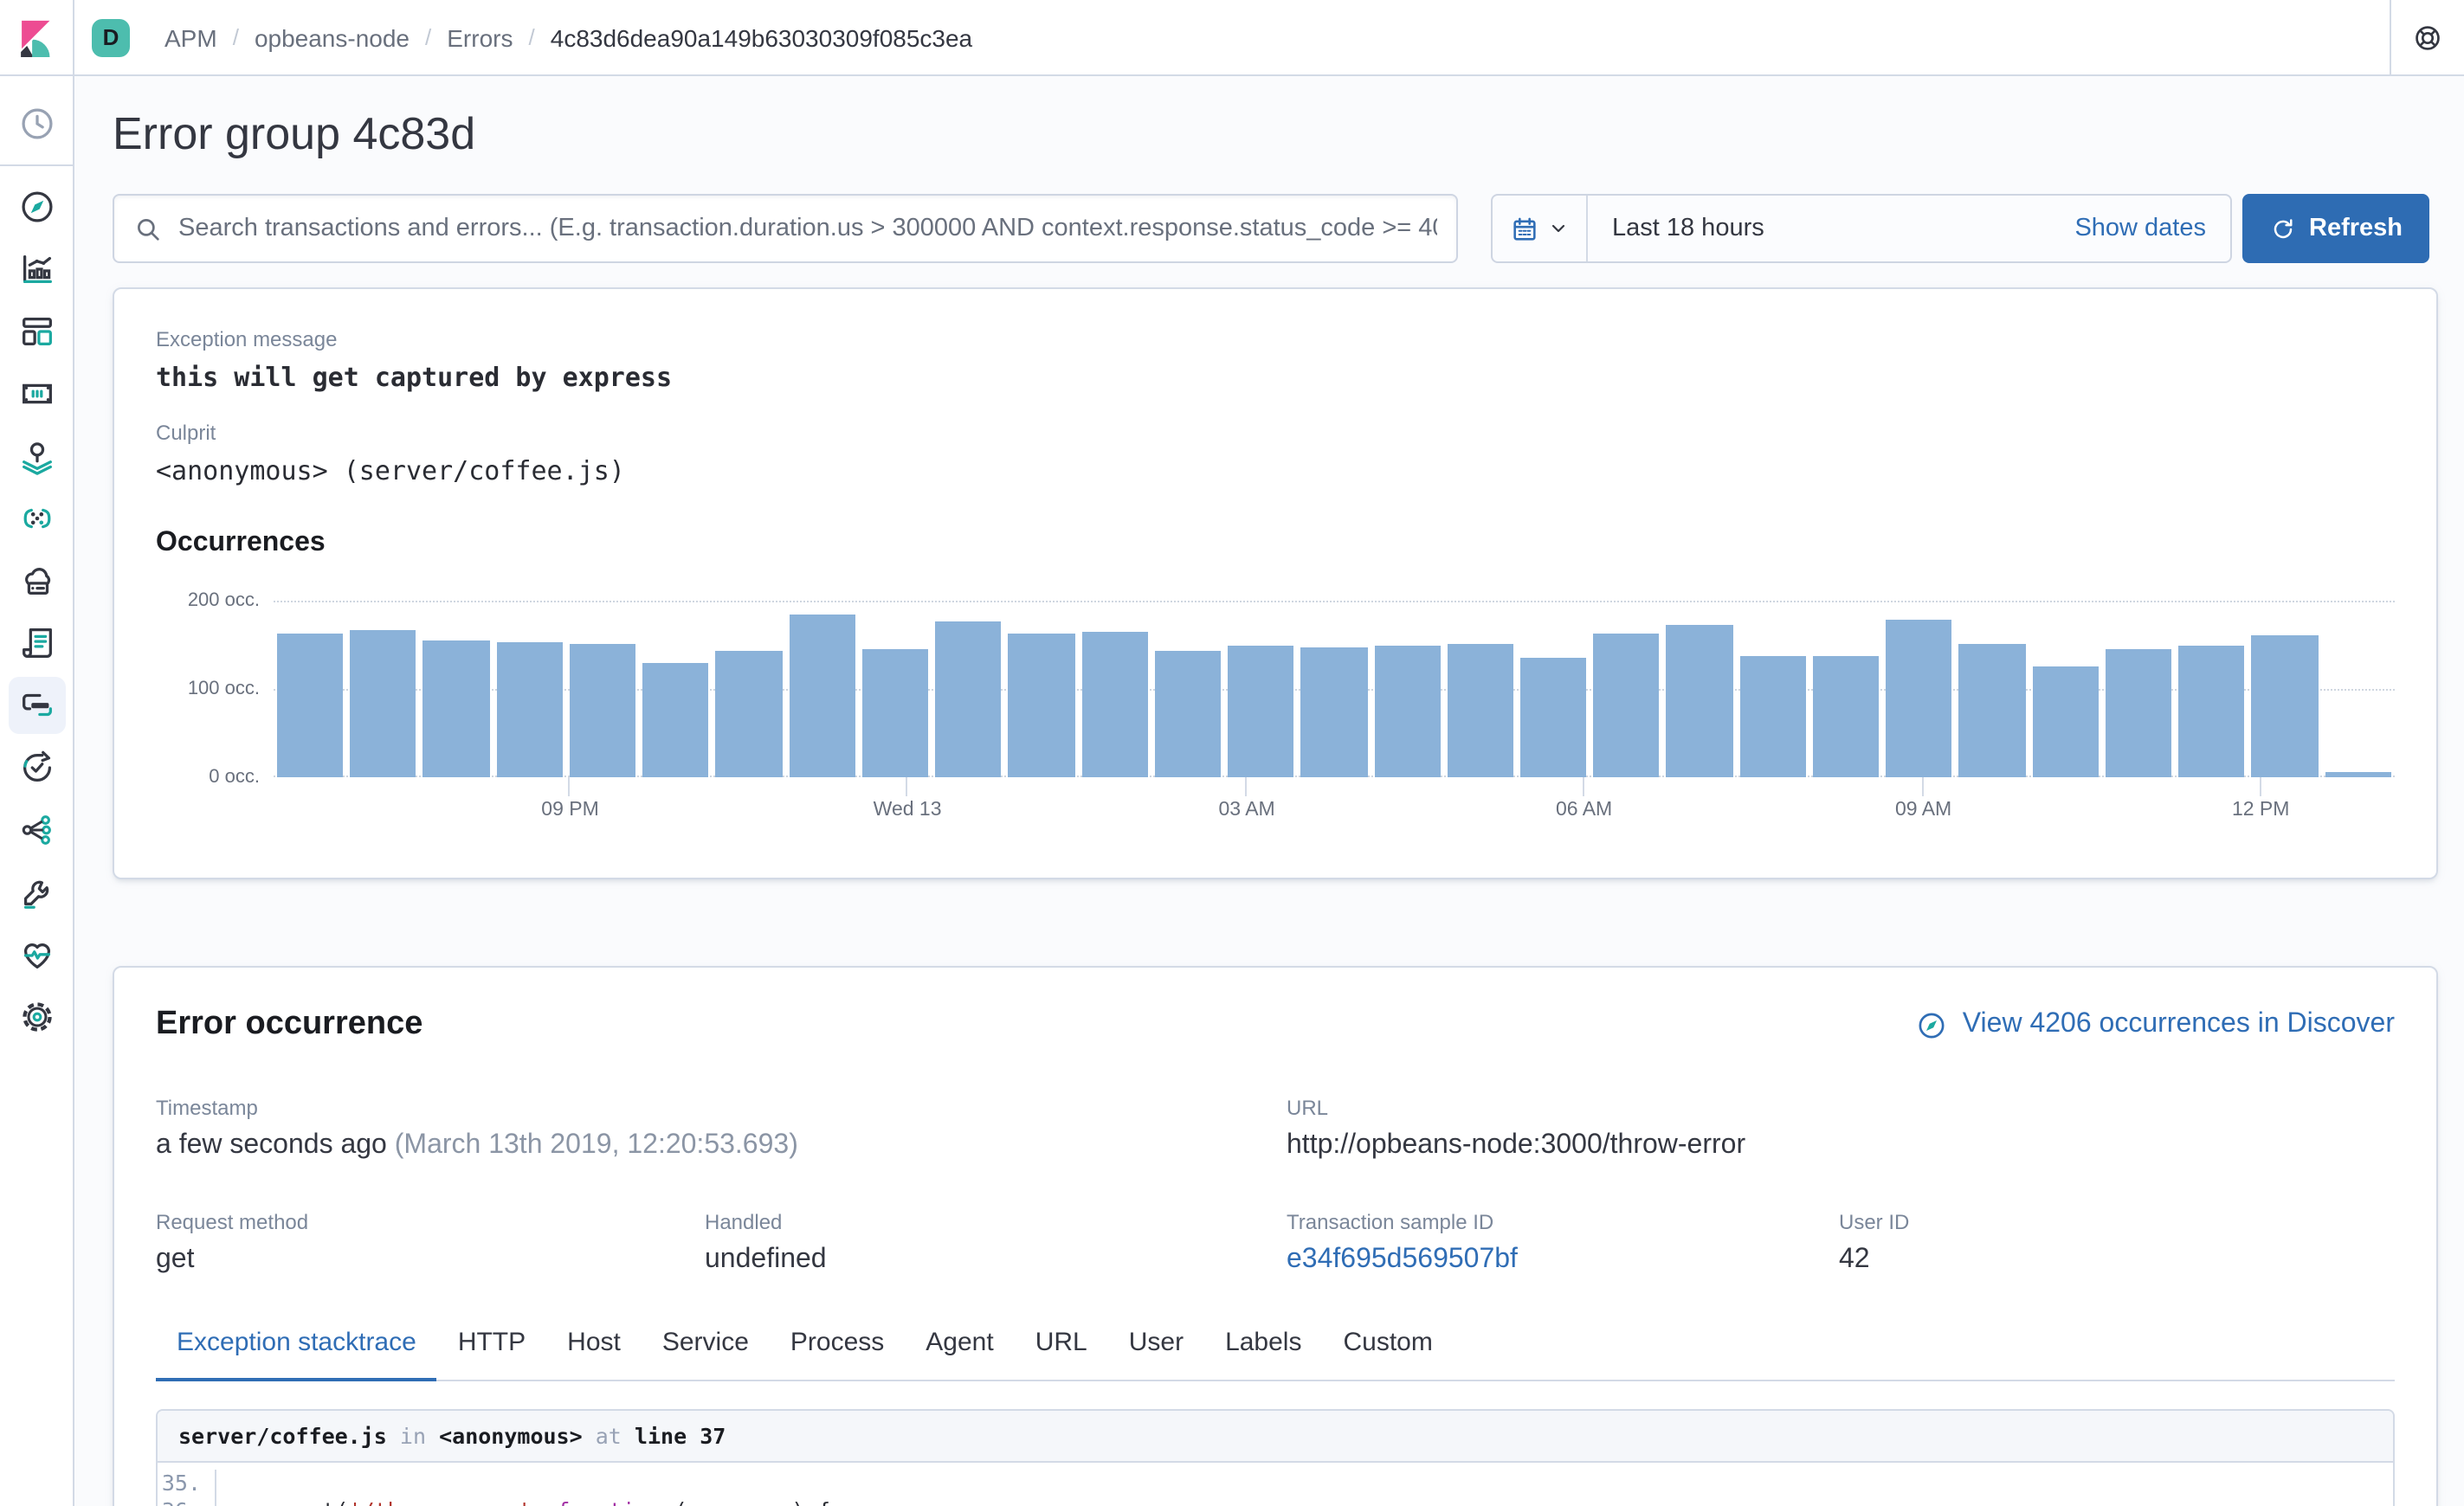 The image size is (2464, 1506). I want to click on tab-url: URL, so click(1061, 1354).